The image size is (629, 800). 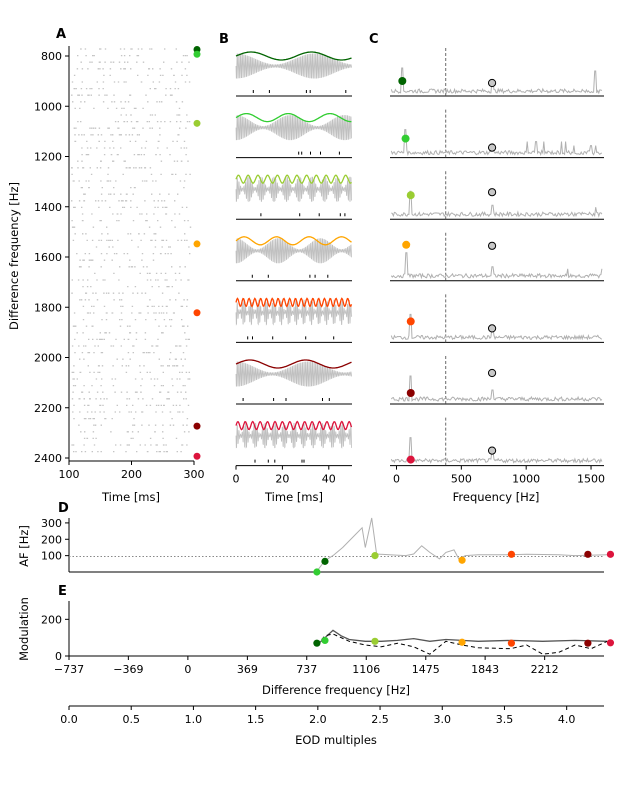 I want to click on spike-raster, so click(x=131, y=250).